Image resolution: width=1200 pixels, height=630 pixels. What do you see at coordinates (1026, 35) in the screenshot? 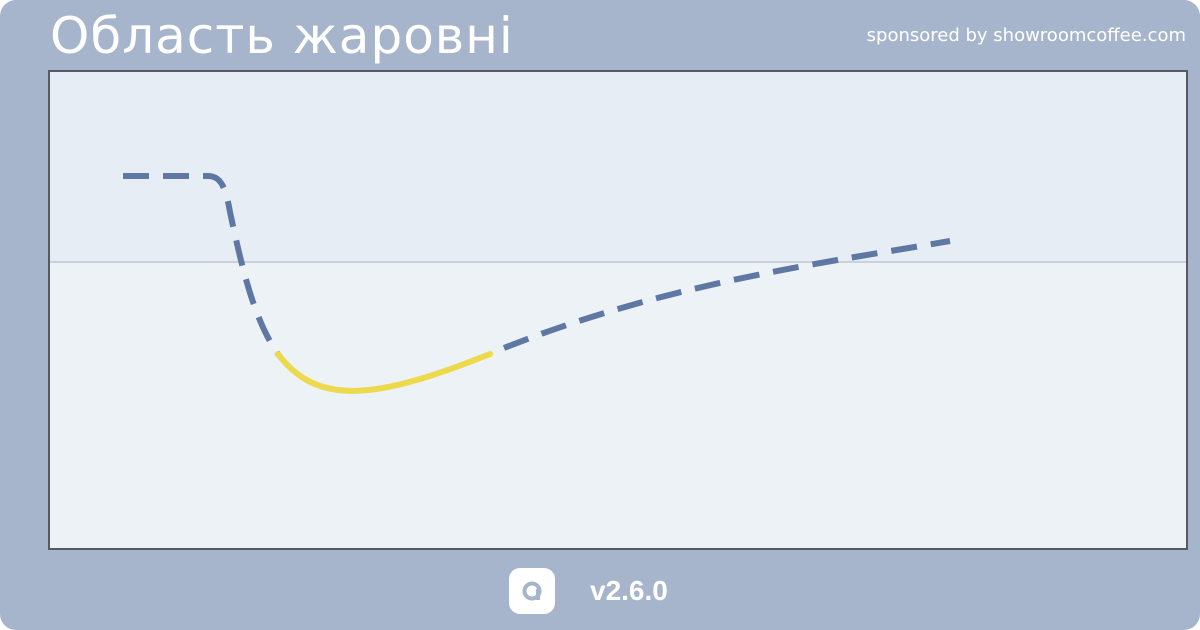
I see `sponsor-link: sponsored by showroomcoffee.com` at bounding box center [1026, 35].